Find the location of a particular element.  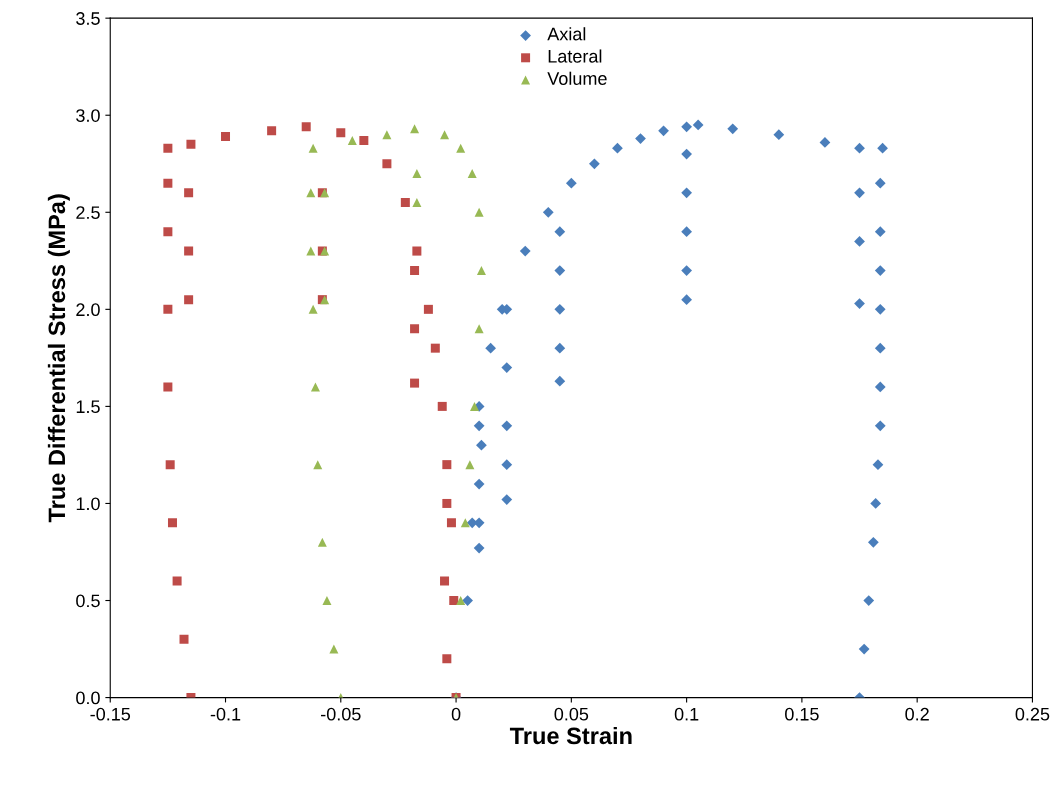

x-tick-label: 0.2 is located at coordinates (917, 714).